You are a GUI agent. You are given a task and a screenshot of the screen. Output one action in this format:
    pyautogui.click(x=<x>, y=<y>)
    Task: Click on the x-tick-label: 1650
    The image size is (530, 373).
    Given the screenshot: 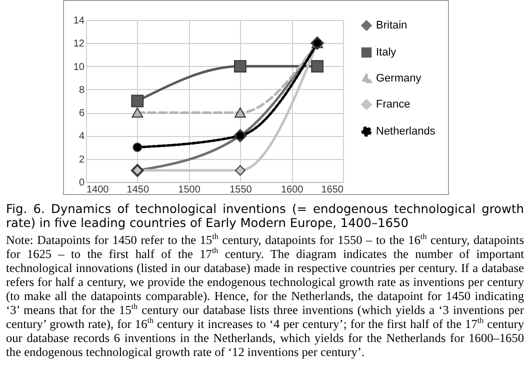 What is the action you would take?
    pyautogui.click(x=332, y=190)
    